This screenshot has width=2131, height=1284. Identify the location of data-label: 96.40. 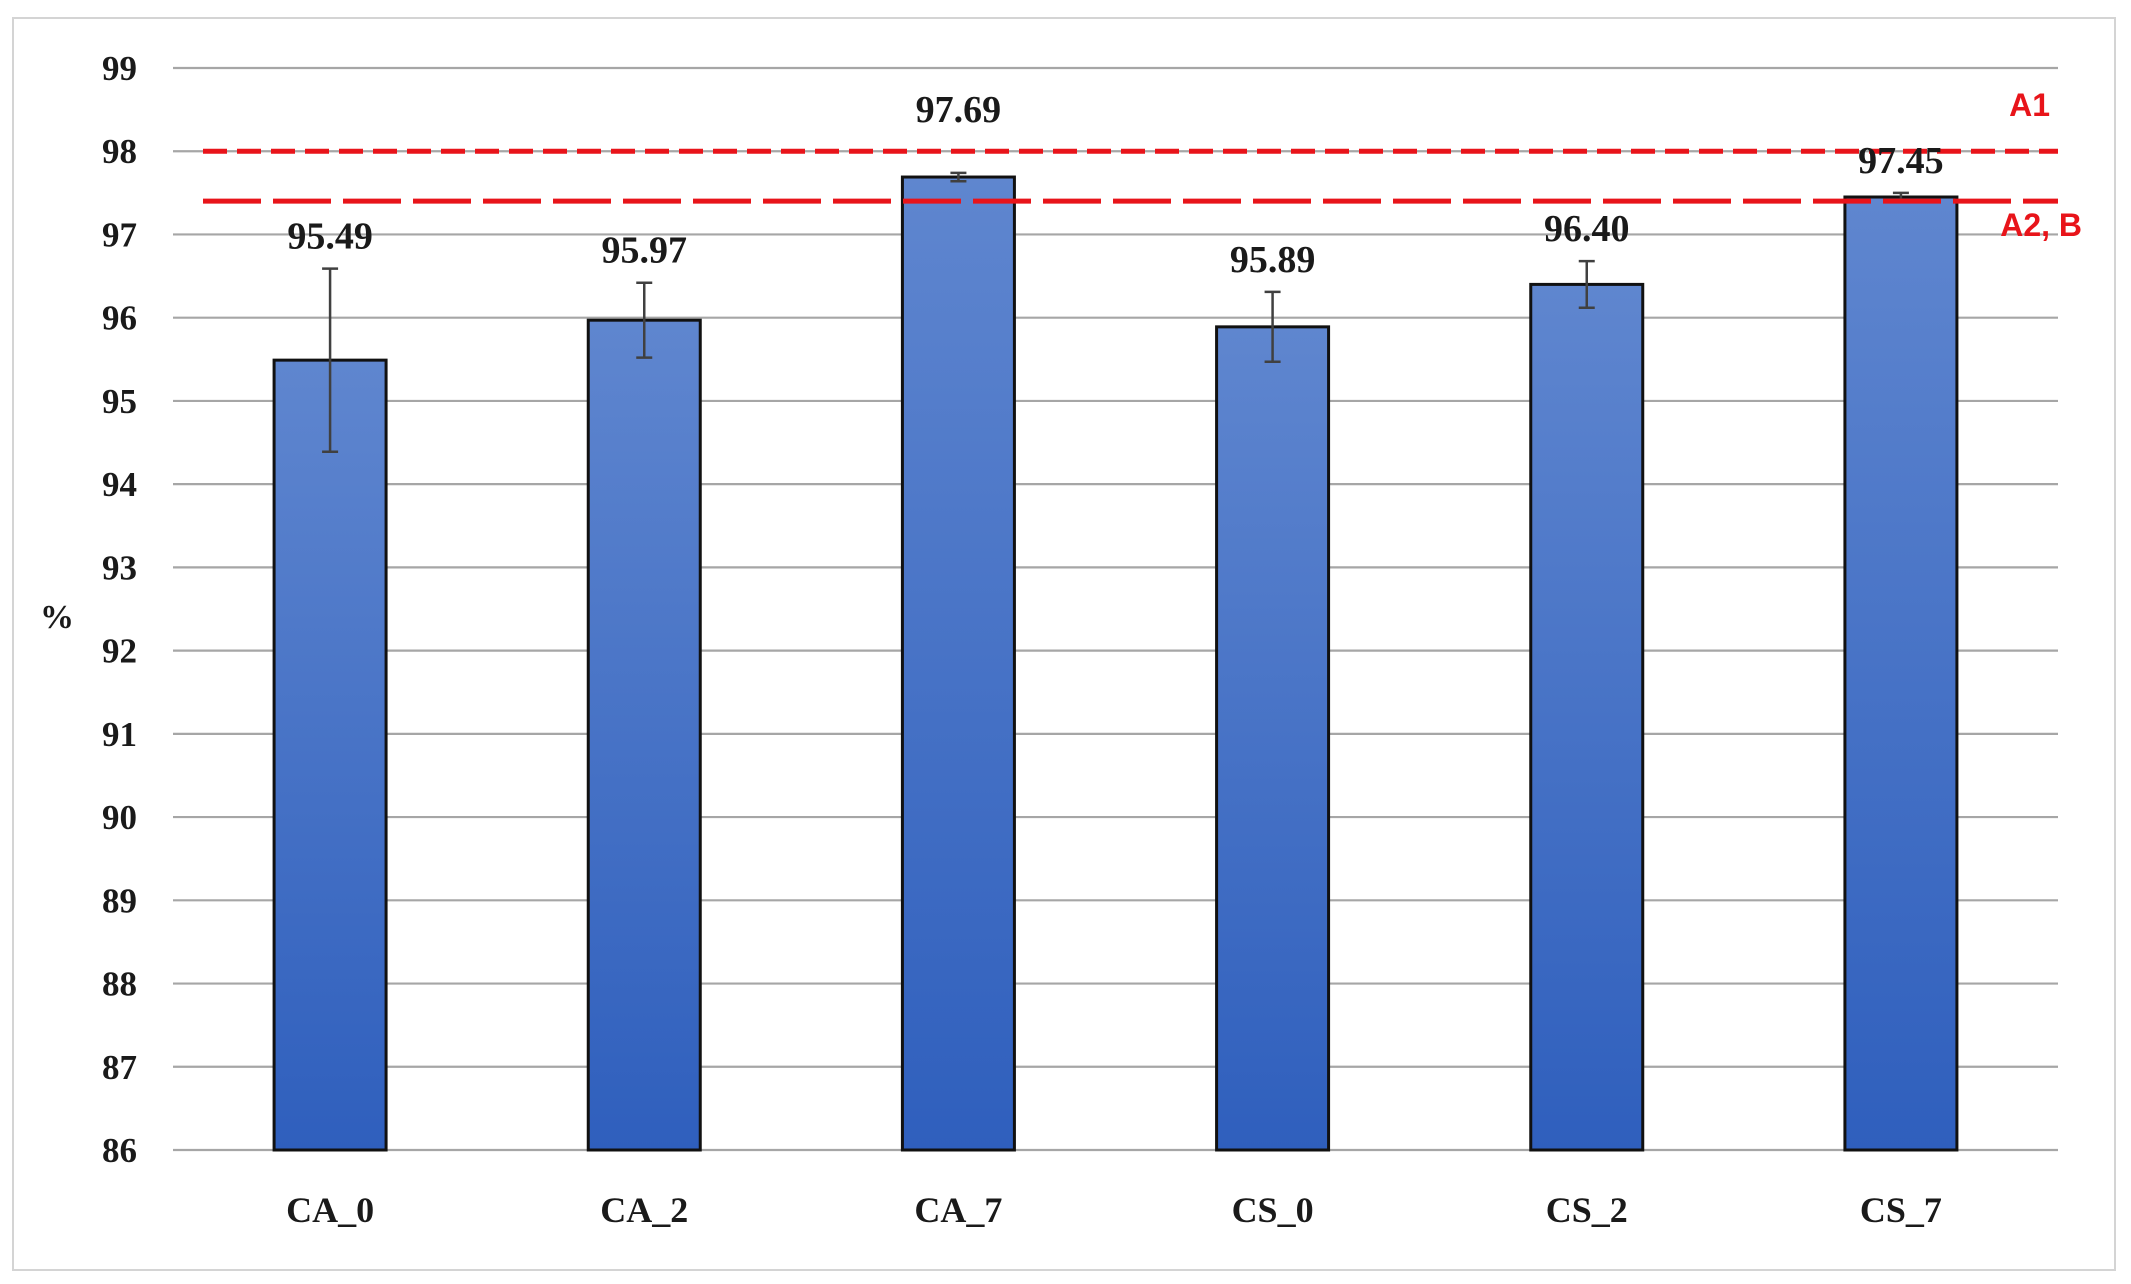
(1587, 229).